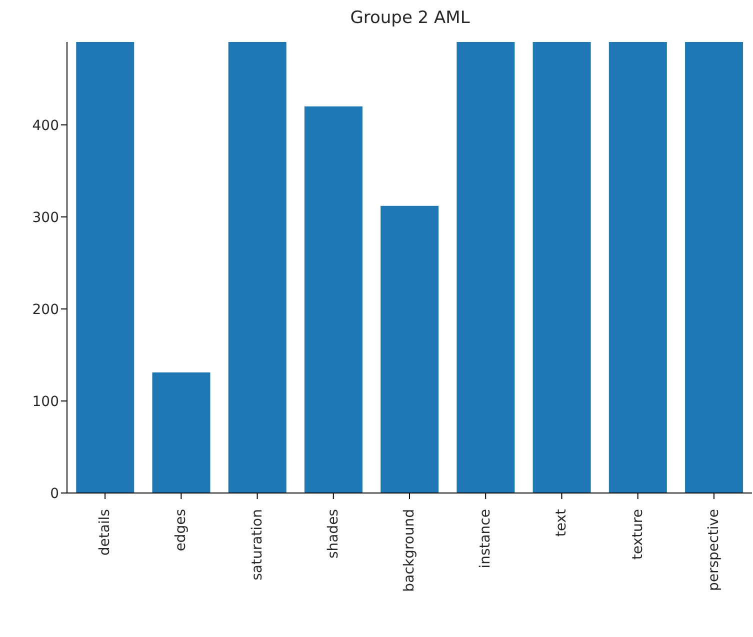 This screenshot has height=637, width=753. Describe the element at coordinates (181, 530) in the screenshot. I see `x-tick-label: edges` at that location.